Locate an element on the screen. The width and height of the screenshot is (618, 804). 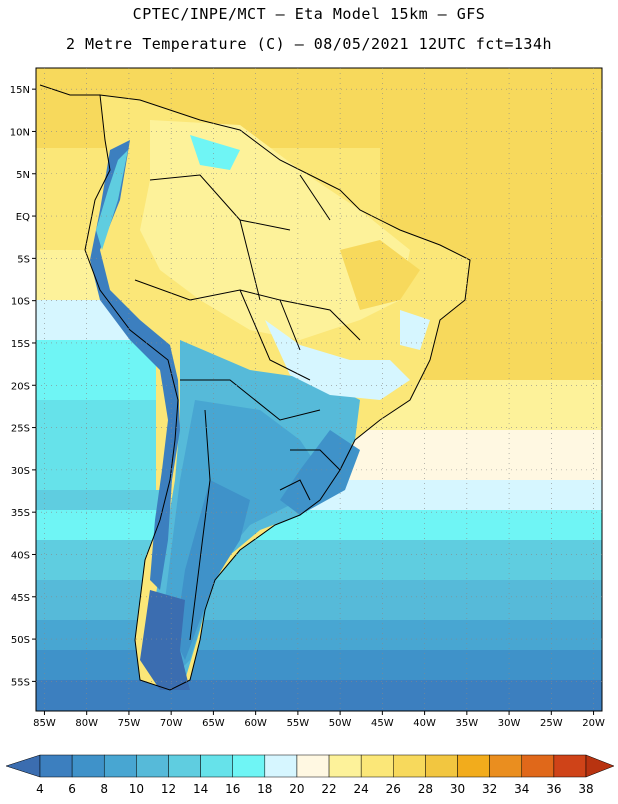
lon-tick-label: 75W is located at coordinates (129, 723).